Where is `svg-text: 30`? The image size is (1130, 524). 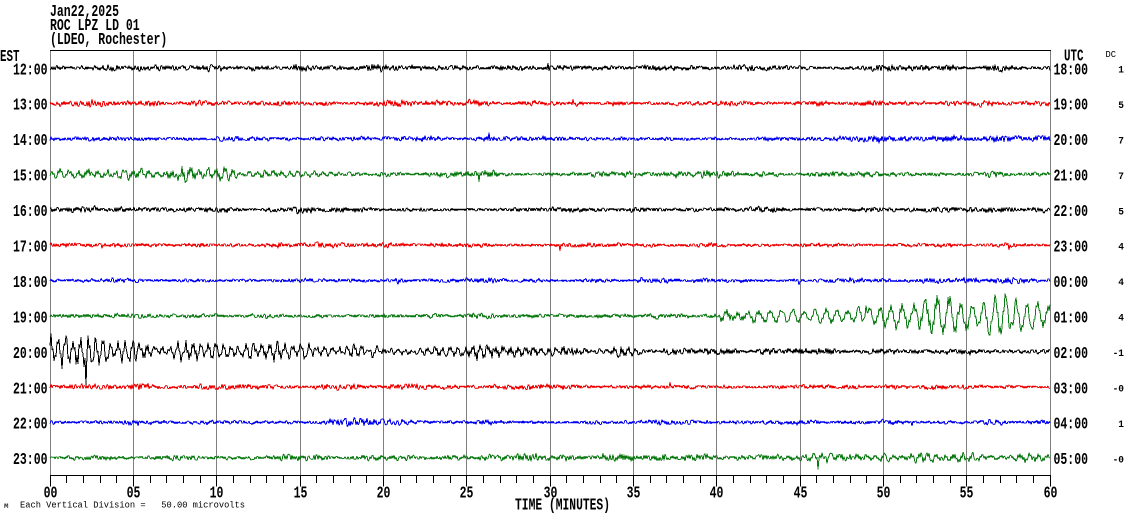
svg-text: 30 is located at coordinates (551, 494).